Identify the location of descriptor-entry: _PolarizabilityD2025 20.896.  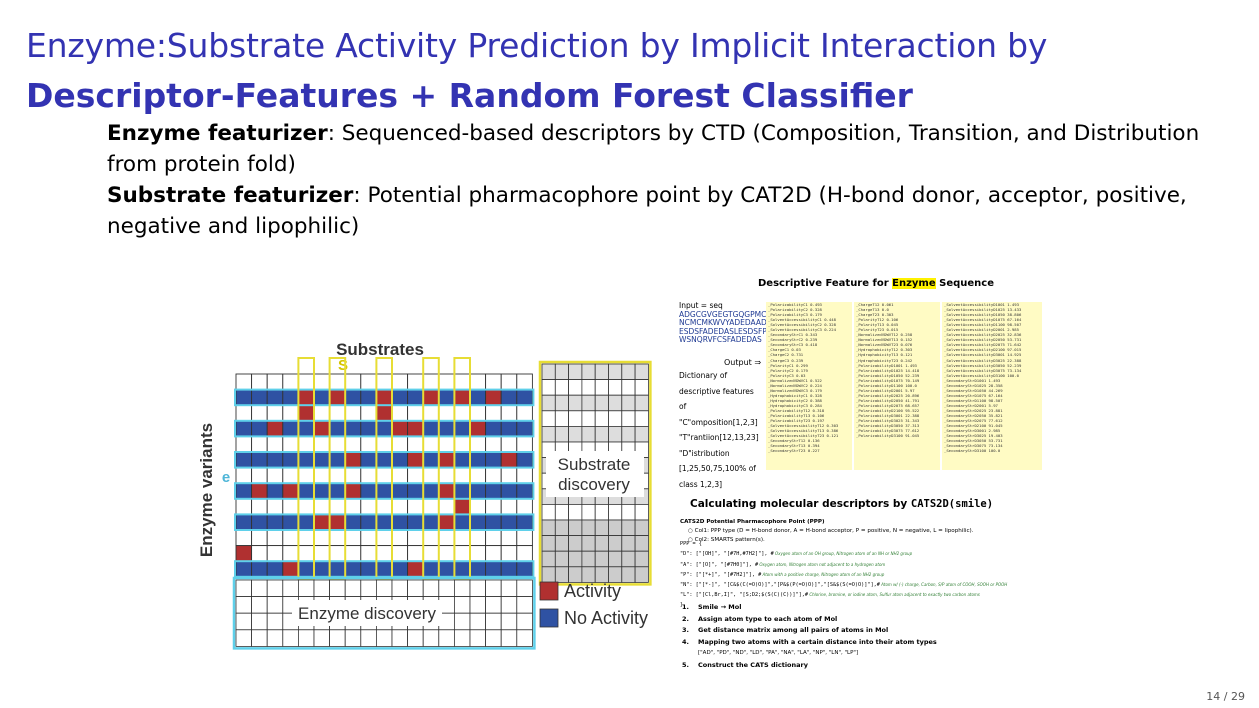
(888, 395).